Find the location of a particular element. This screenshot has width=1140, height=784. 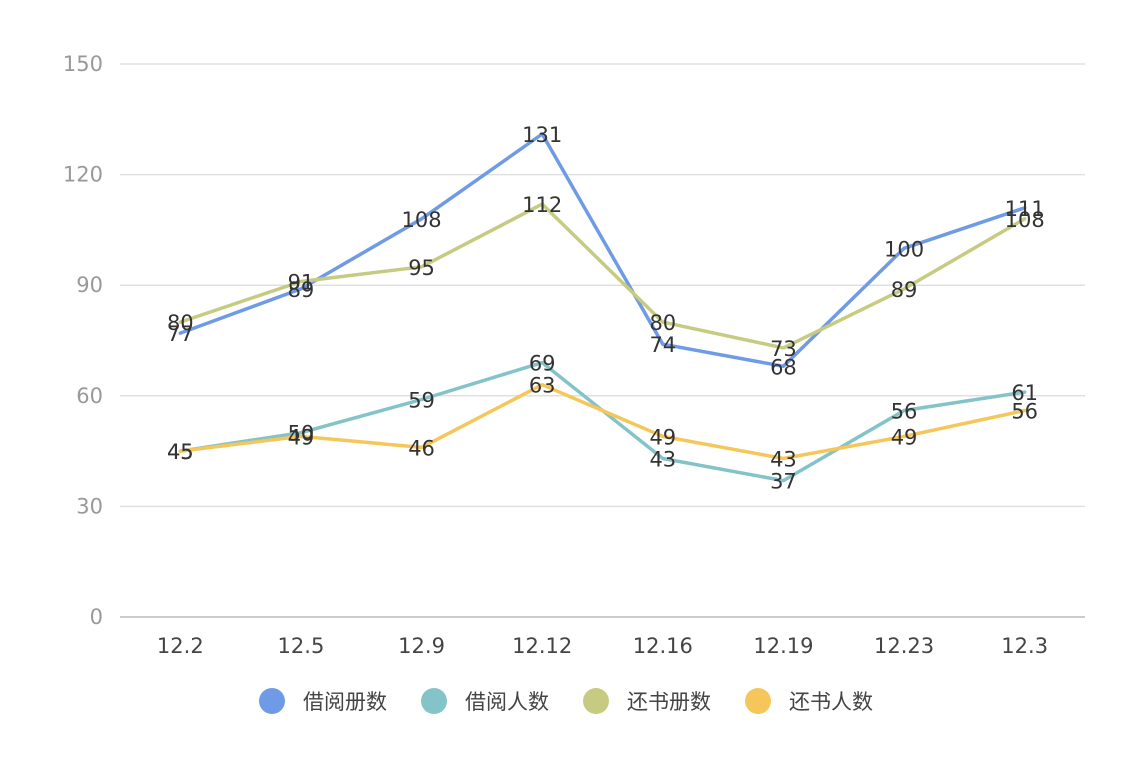

legend-item-1: 借阅册数 is located at coordinates (323, 701).